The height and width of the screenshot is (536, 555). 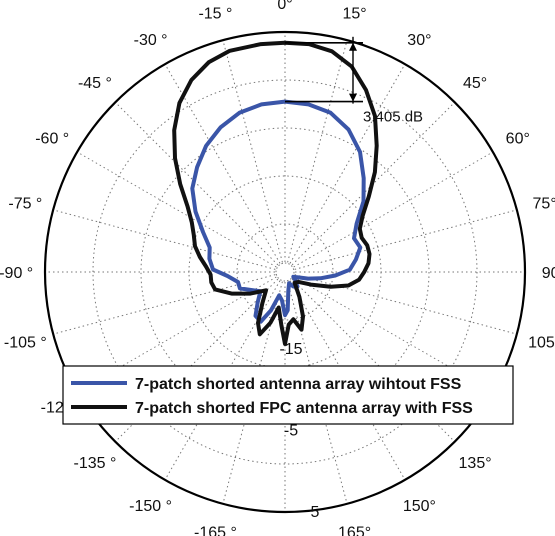 I want to click on grid-ring, so click(x=285, y=272).